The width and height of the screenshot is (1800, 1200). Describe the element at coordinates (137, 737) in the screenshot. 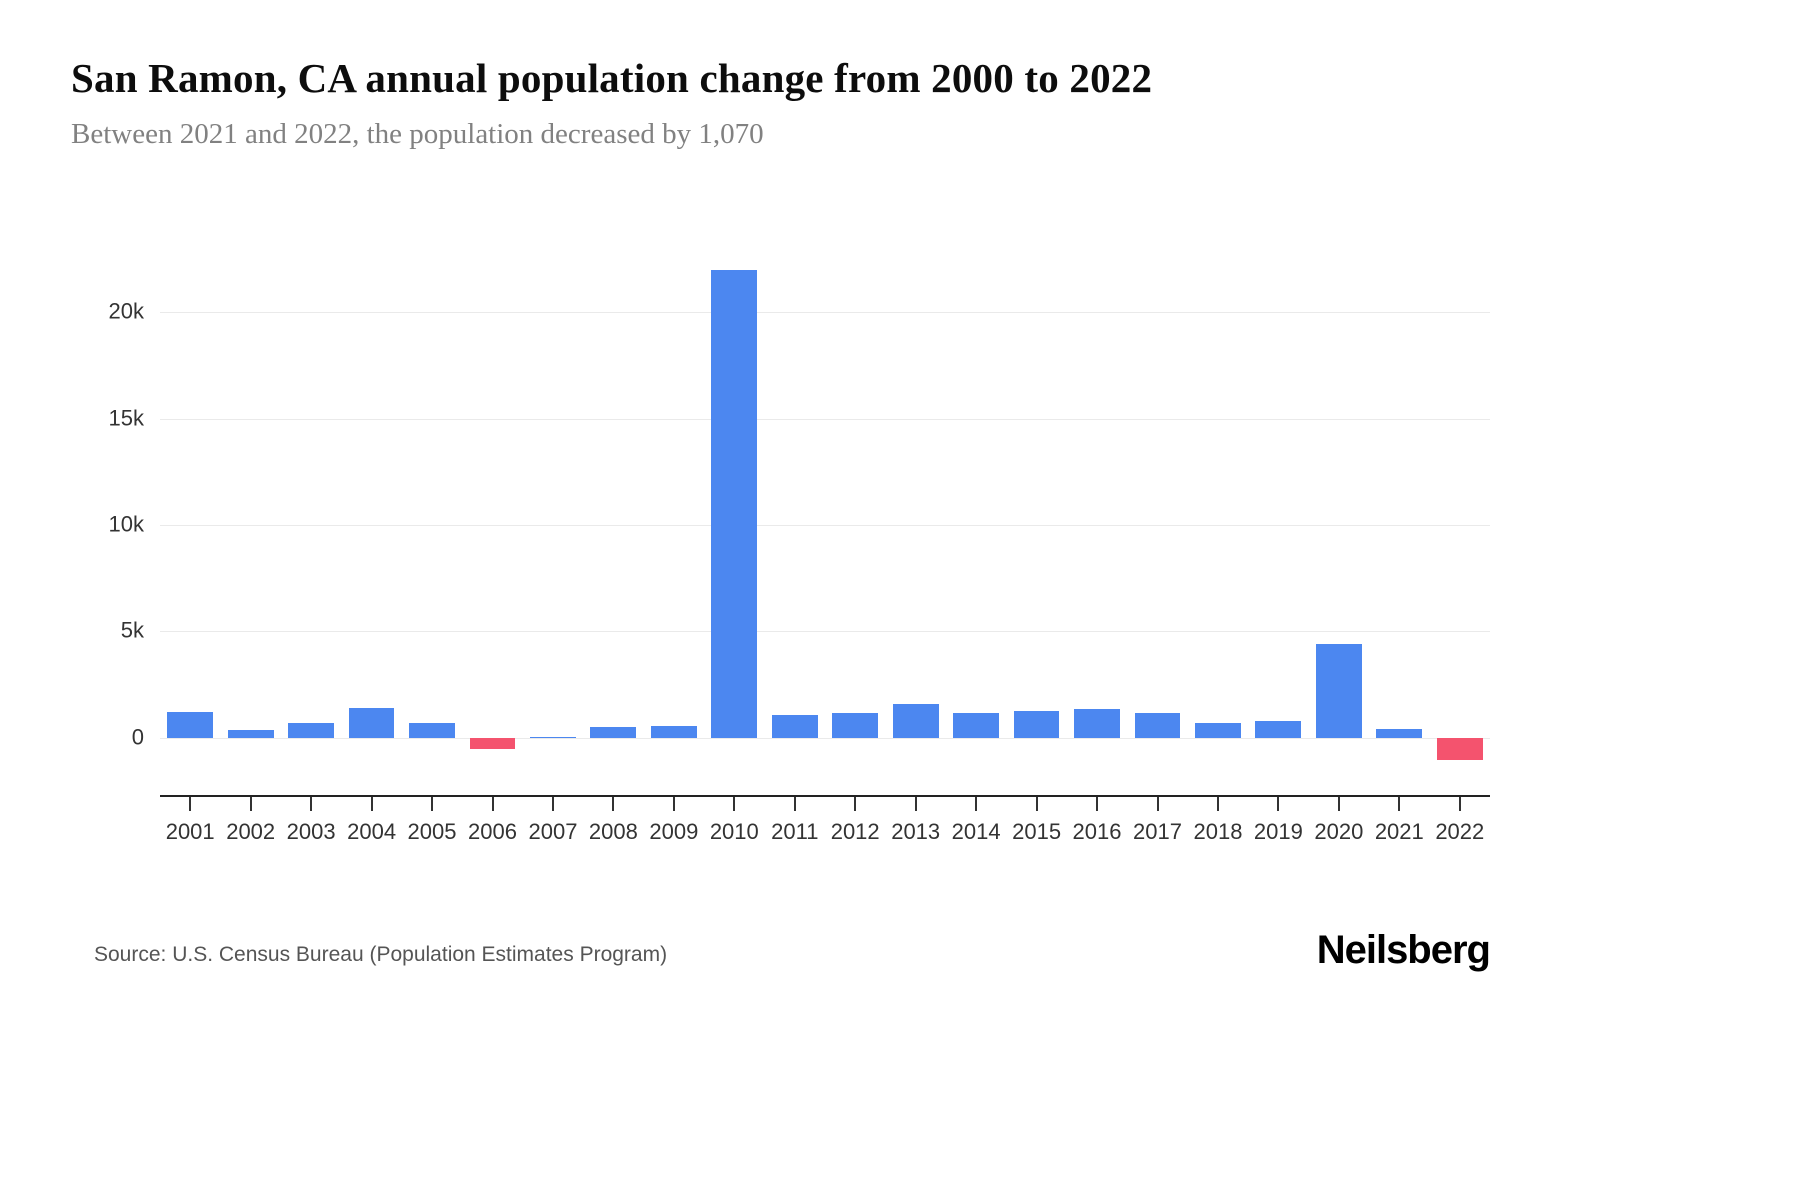

I see `y-axis-tick-label: 0` at that location.